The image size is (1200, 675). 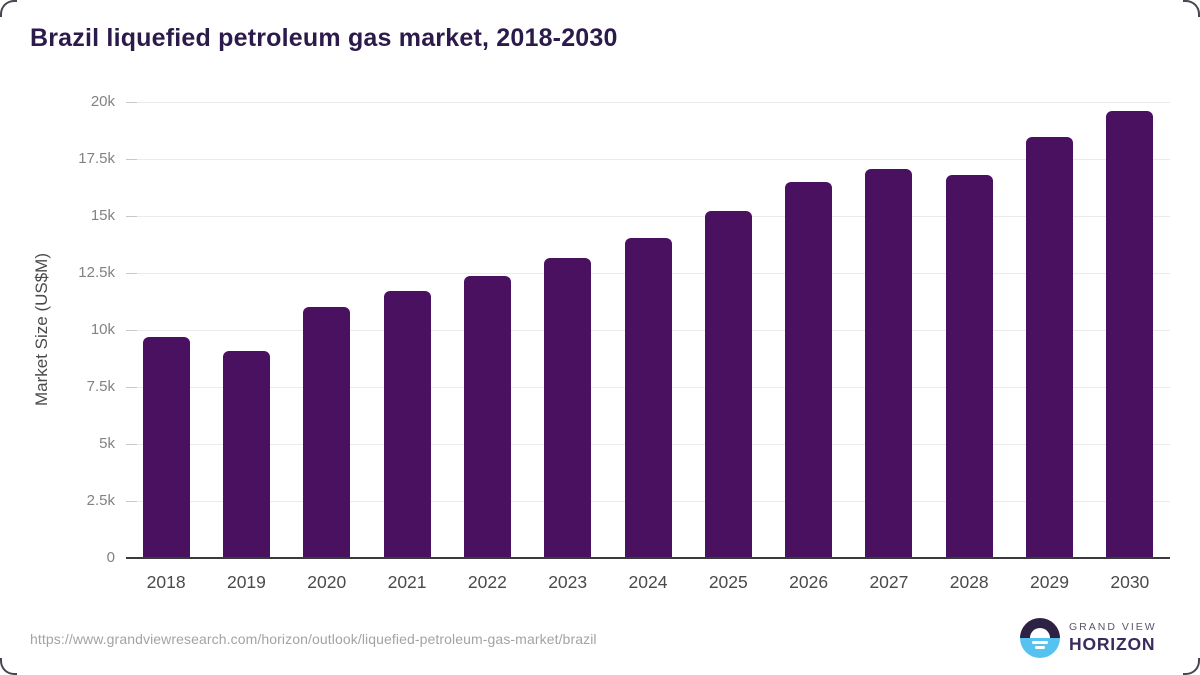 I want to click on x-tick-label: 2020, so click(x=327, y=582).